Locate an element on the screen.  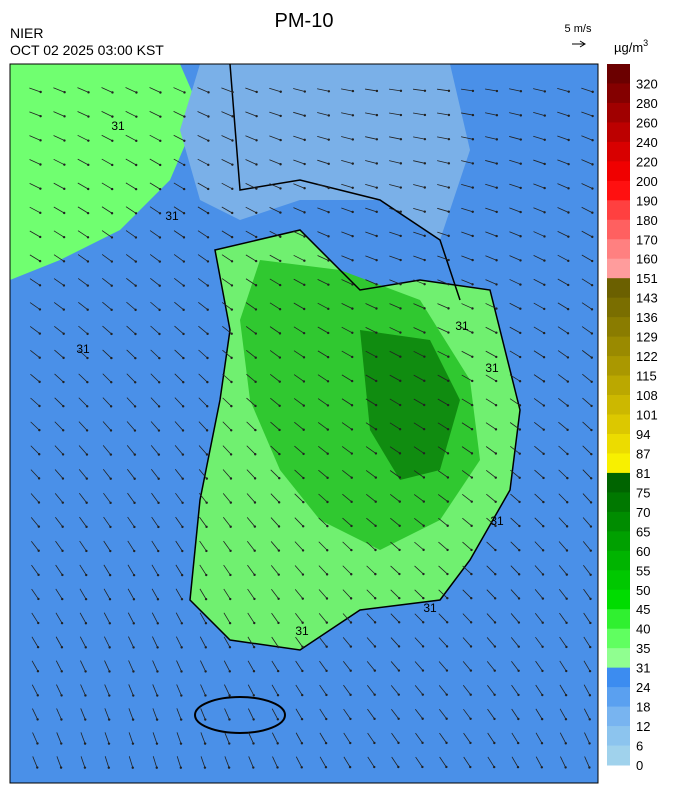
colorbar-label: 101 is located at coordinates (647, 415).